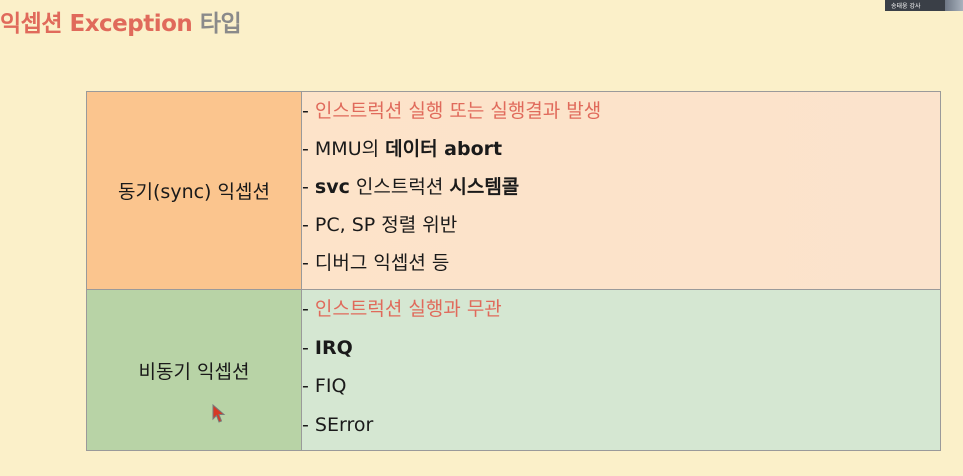  I want to click on webcam-presenter-label: 송태웅 강사, so click(906, 6).